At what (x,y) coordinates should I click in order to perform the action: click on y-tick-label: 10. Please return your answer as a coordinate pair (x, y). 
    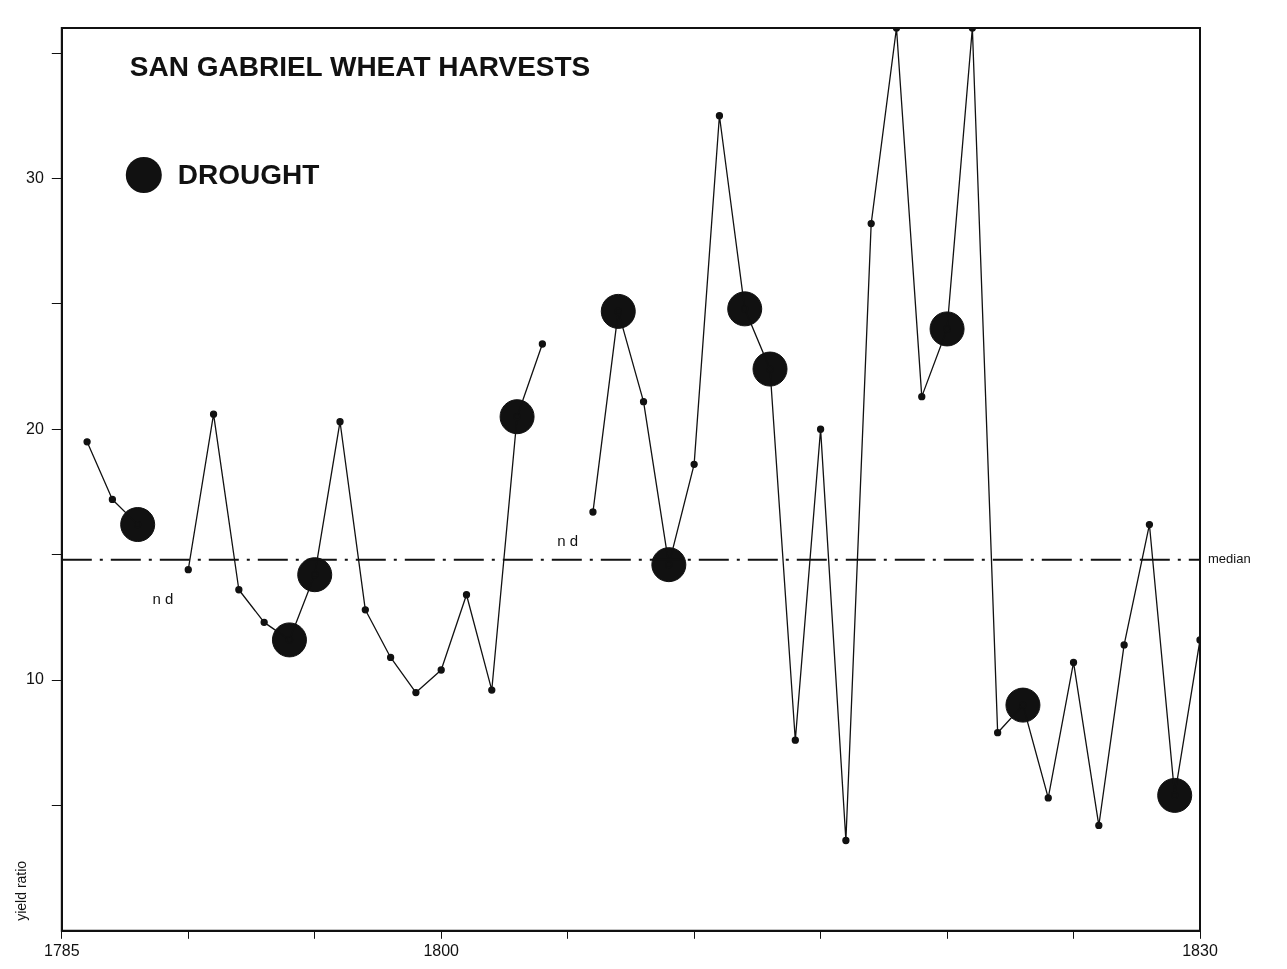
    Looking at the image, I should click on (35, 679).